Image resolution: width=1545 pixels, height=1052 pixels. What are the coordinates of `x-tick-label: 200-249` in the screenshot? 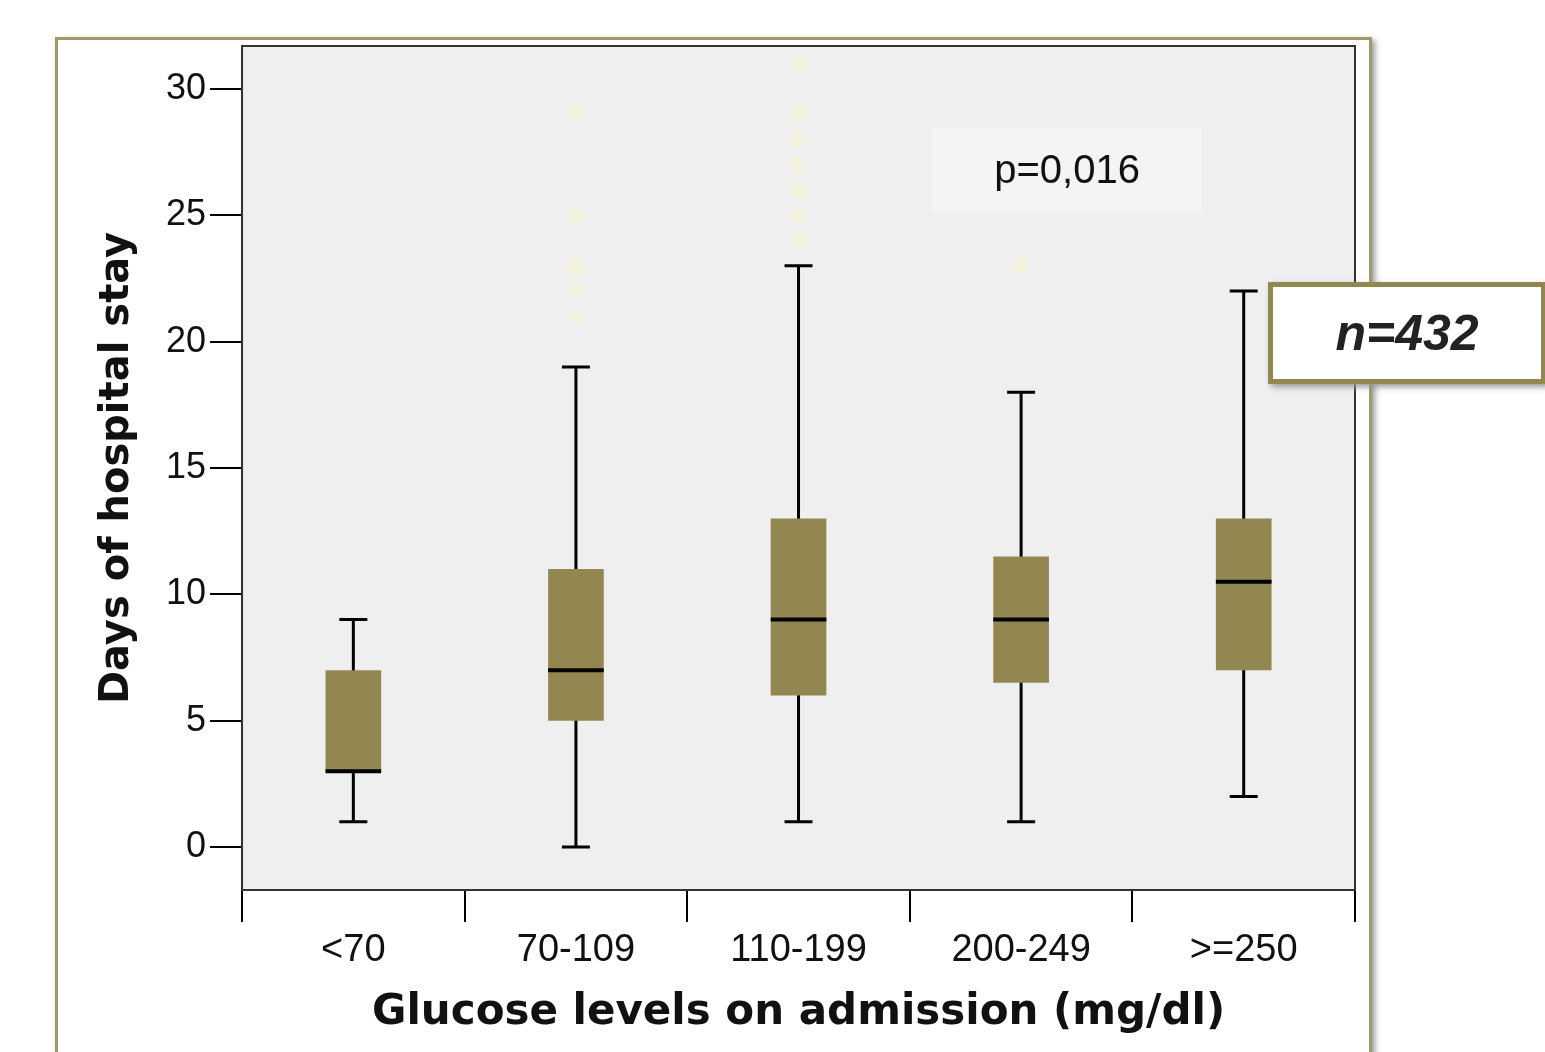 It's located at (1021, 948).